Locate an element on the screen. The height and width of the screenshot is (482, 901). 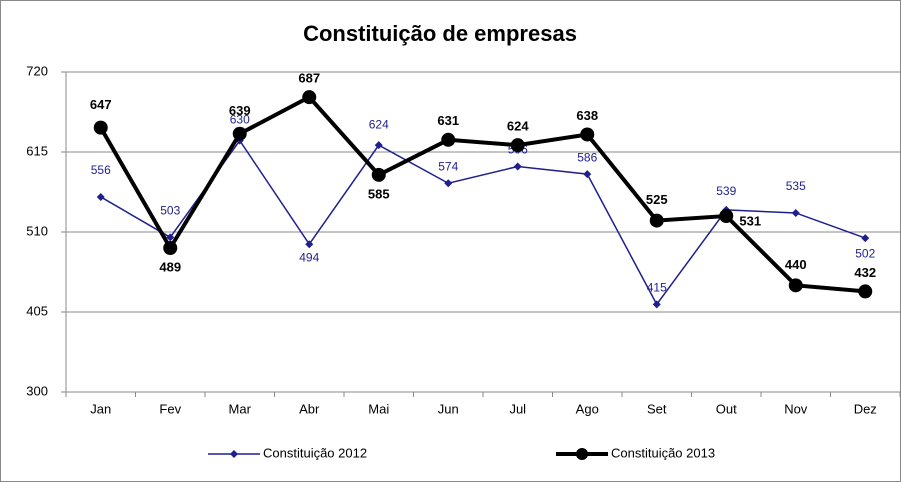
data-label: 687 is located at coordinates (309, 78).